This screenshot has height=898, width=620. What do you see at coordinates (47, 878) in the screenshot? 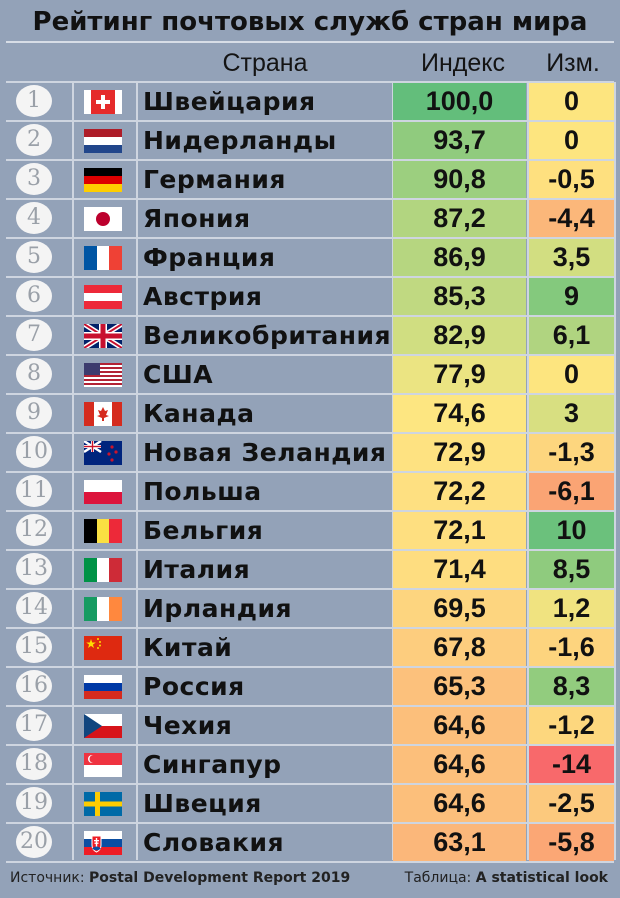
I see `source-label: Источник:` at bounding box center [47, 878].